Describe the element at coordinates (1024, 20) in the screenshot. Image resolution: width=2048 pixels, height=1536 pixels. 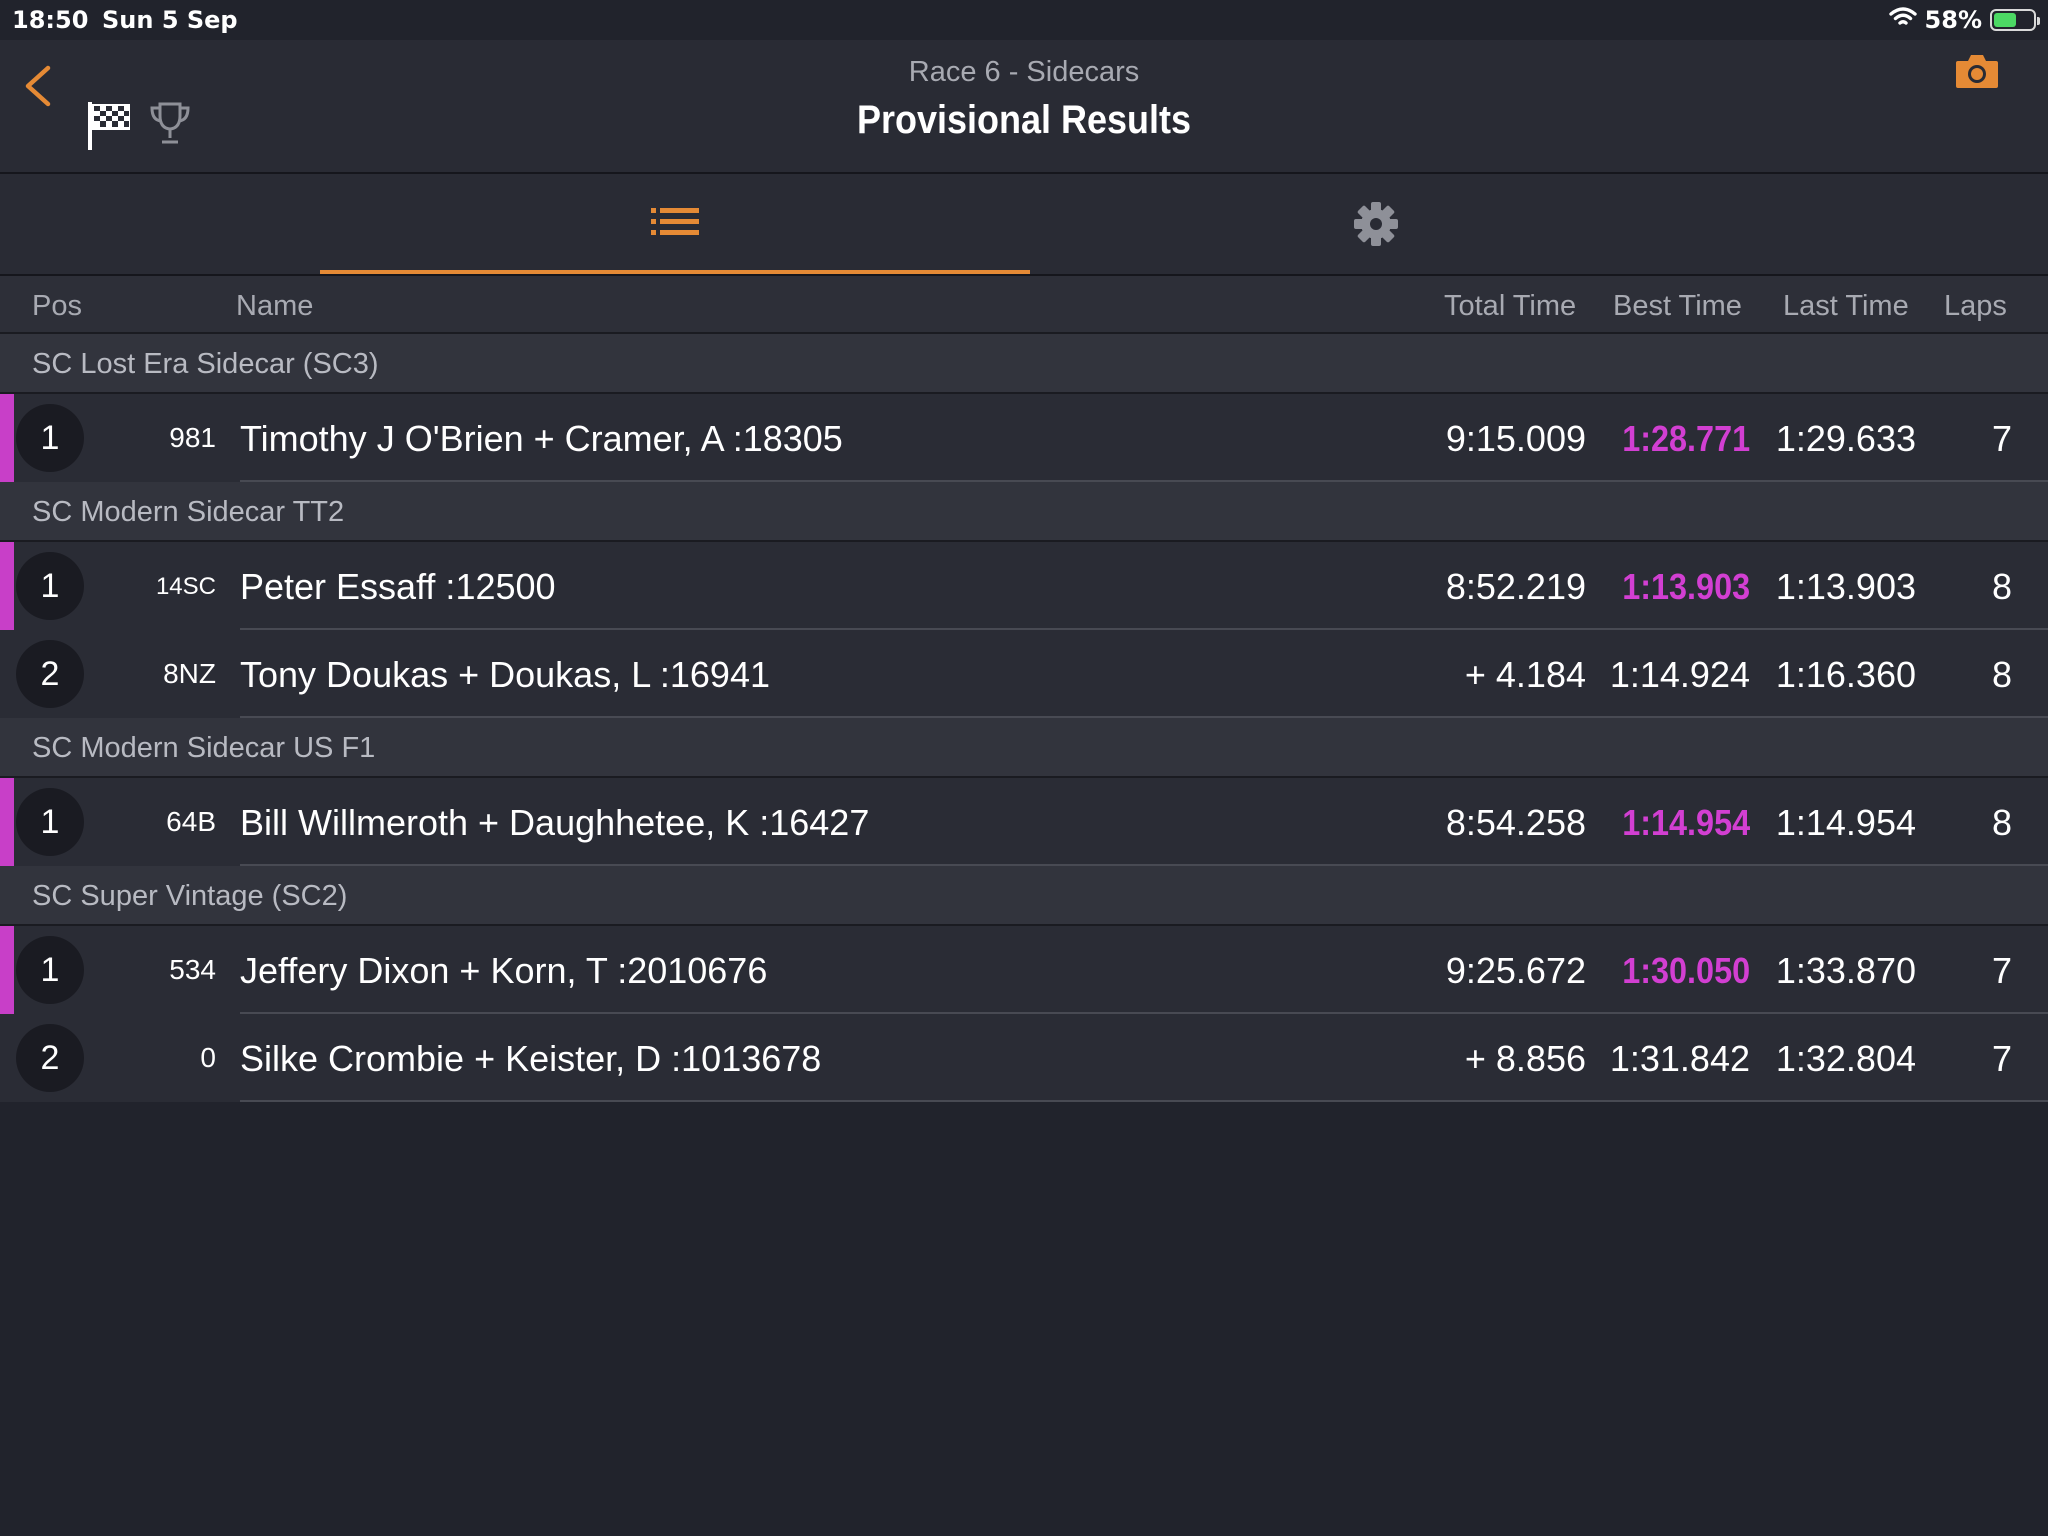
I see `status-bar: 18:50 Sun 5 Sep 58%` at that location.